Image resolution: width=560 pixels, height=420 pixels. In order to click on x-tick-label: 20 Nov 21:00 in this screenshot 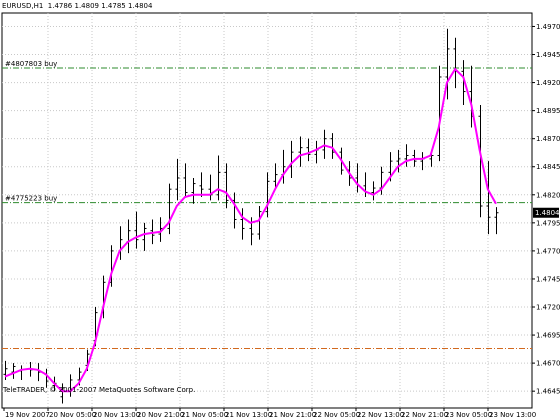, I will do `click(160, 415)`.